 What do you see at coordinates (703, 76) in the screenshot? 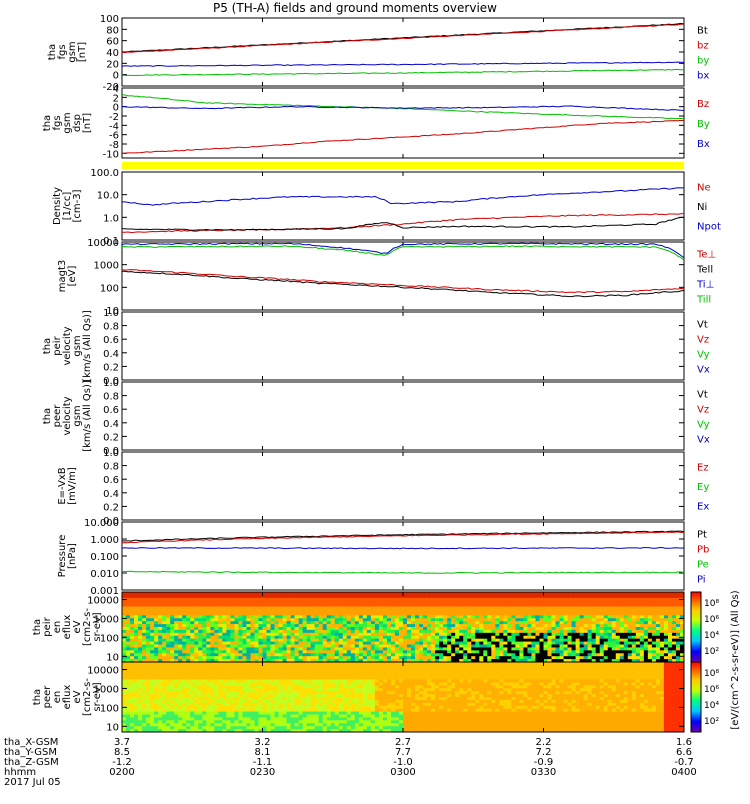
I see `fgs-gsm-legend-3: bx` at bounding box center [703, 76].